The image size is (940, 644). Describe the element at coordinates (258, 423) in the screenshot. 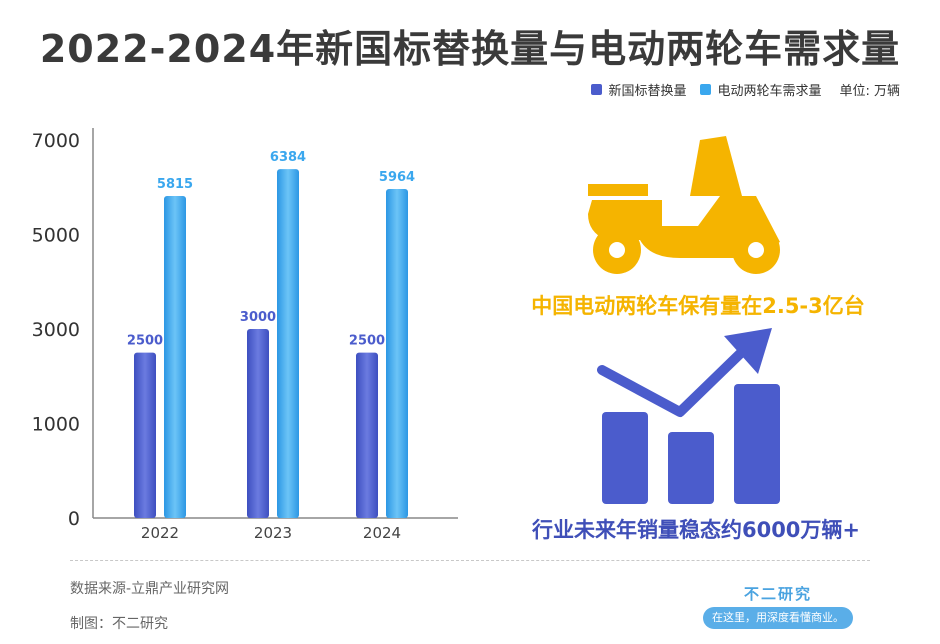

I see `bar-replacement-2023` at that location.